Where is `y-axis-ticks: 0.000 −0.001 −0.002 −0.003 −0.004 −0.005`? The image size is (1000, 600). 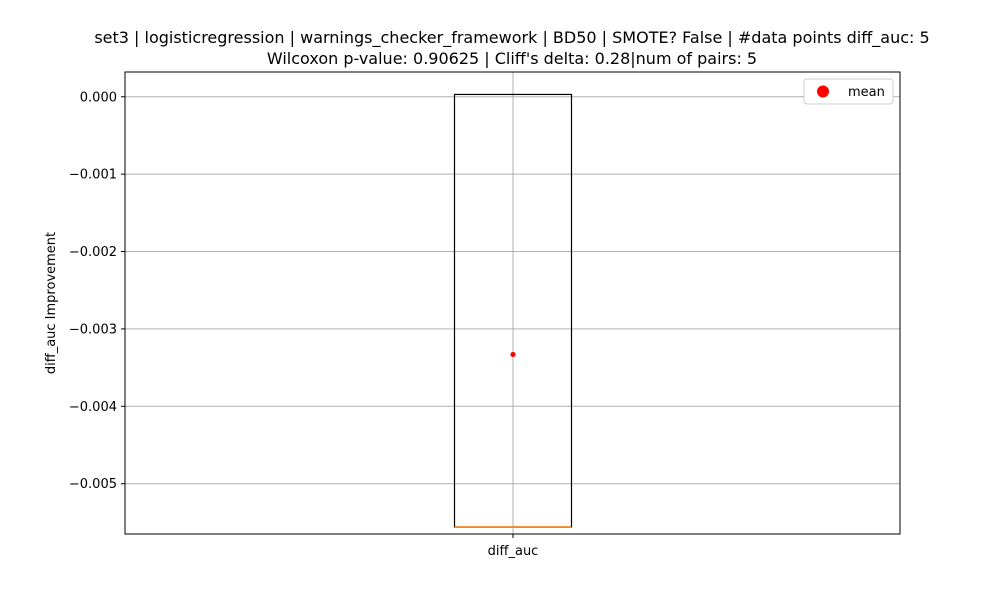
y-axis-ticks: 0.000 −0.001 −0.002 −0.003 −0.004 −0.005 is located at coordinates (97, 291).